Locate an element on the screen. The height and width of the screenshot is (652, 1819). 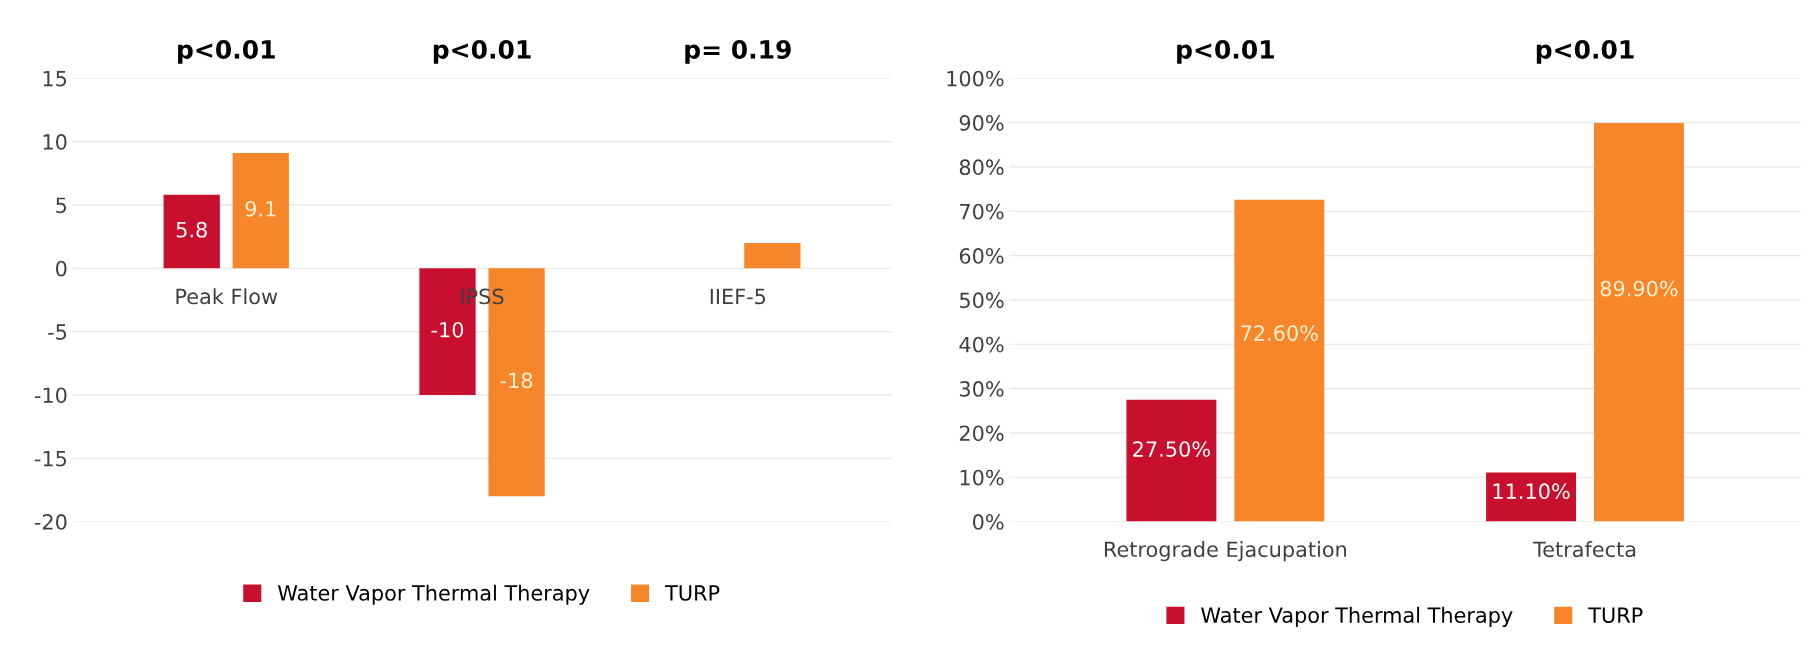
y-tick-label: 80% is located at coordinates (981, 167).